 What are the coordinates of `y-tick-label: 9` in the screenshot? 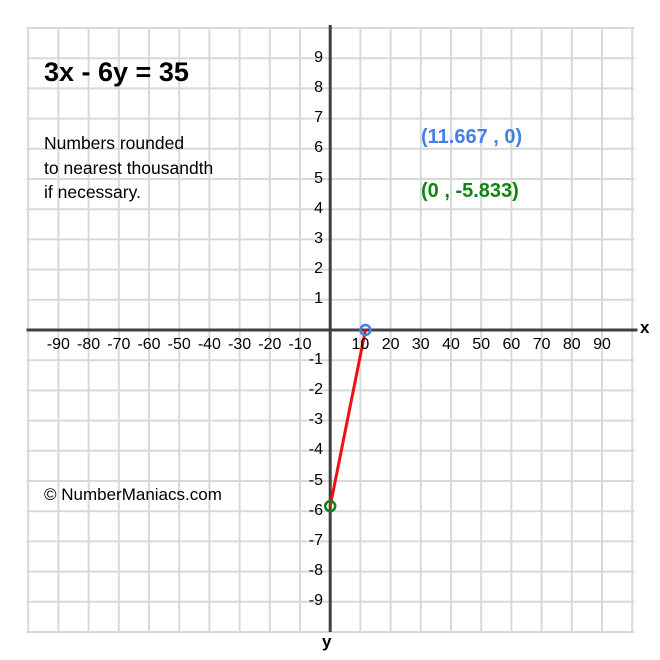 It's located at (318, 57).